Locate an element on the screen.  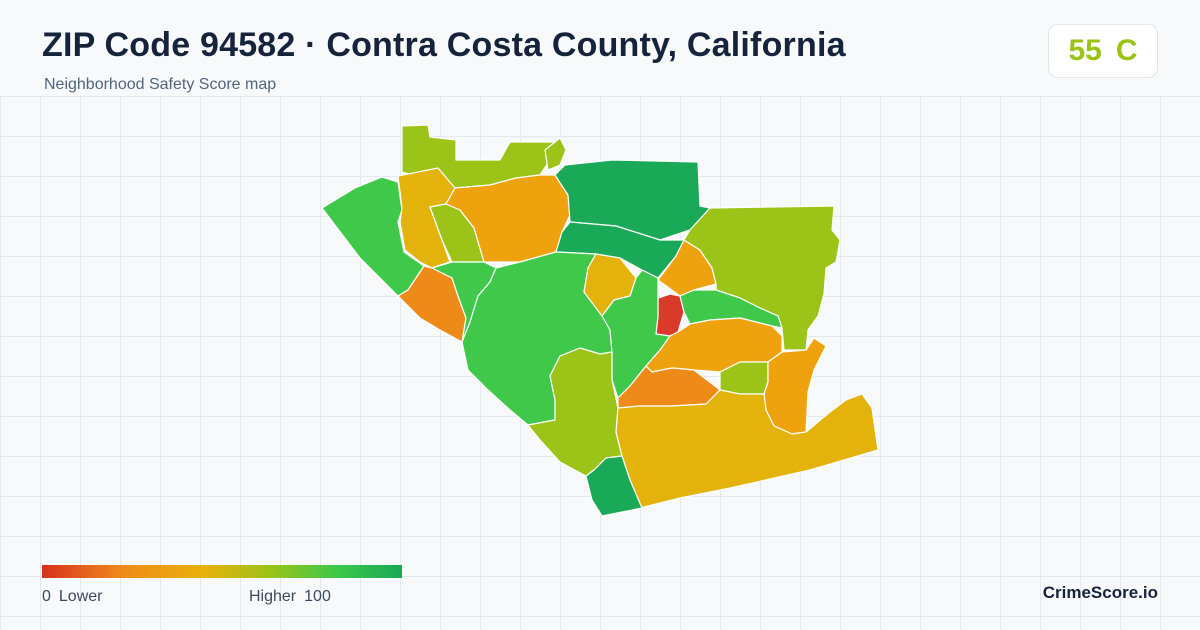
legend-min-label: Lower is located at coordinates (80, 596).